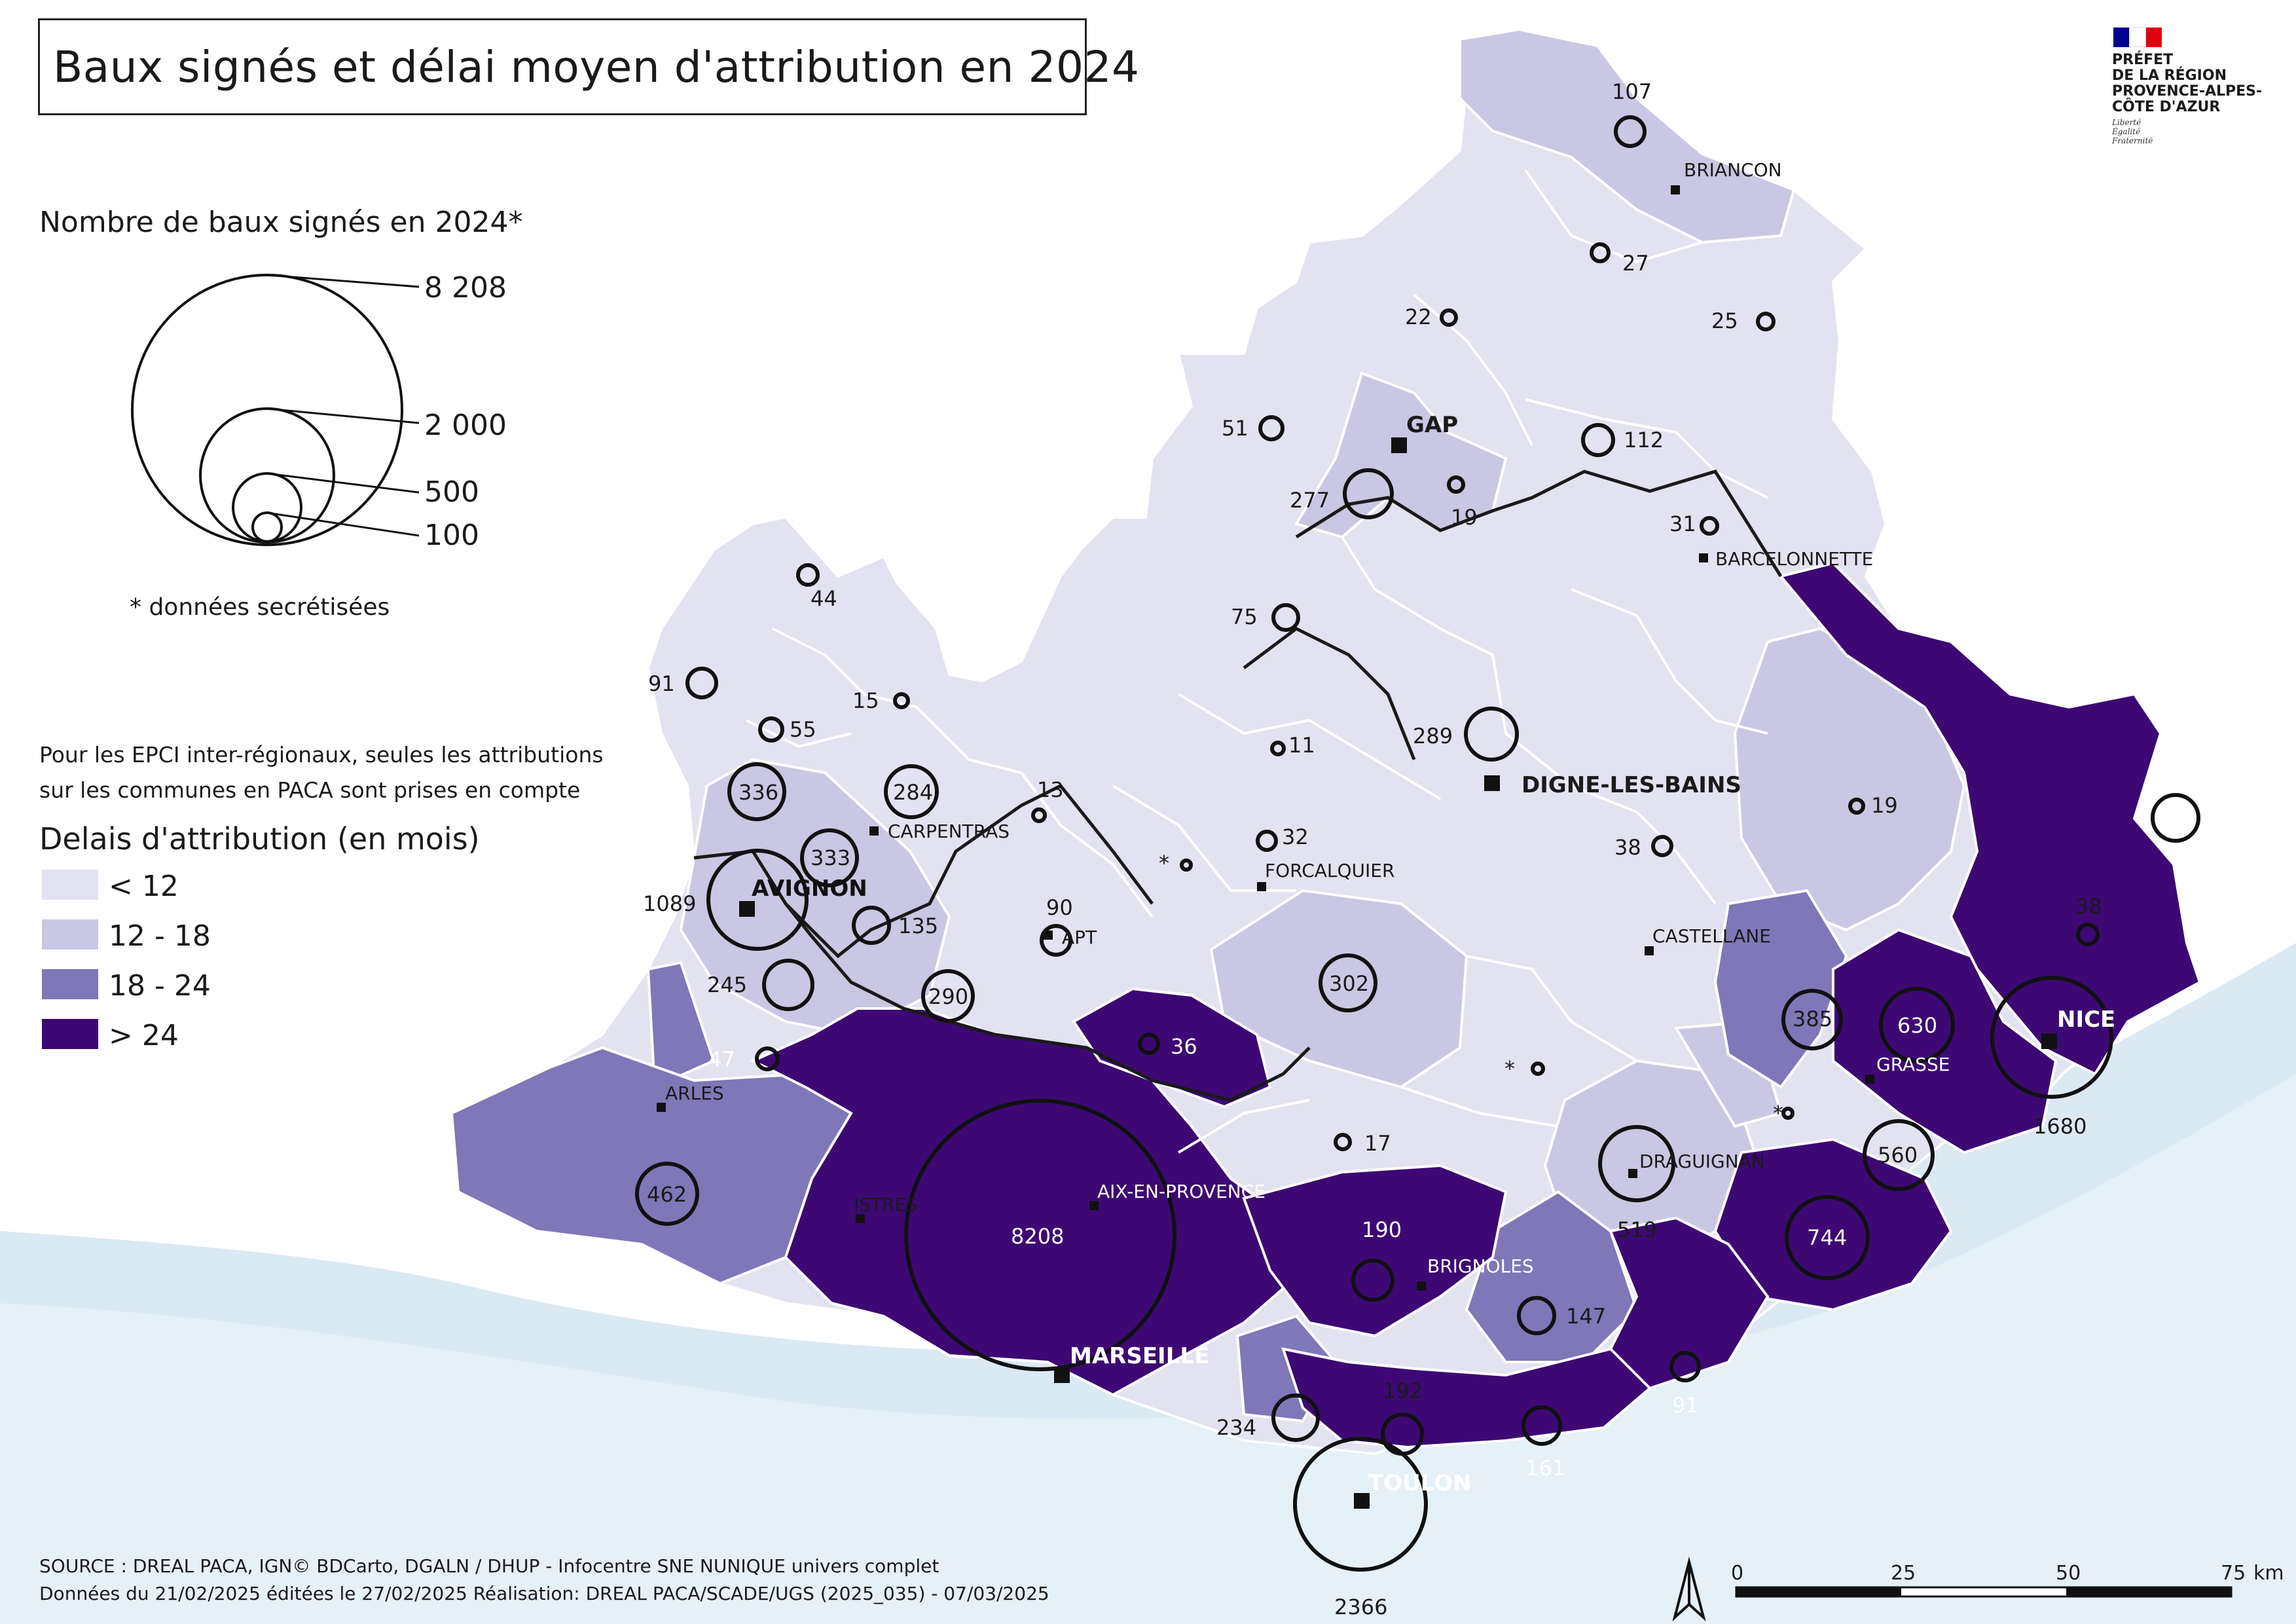 Image resolution: width=2296 pixels, height=1624 pixels. Describe the element at coordinates (1181, 1191) in the screenshot. I see `city-label-aix: AIX-EN-PROVENCE` at that location.